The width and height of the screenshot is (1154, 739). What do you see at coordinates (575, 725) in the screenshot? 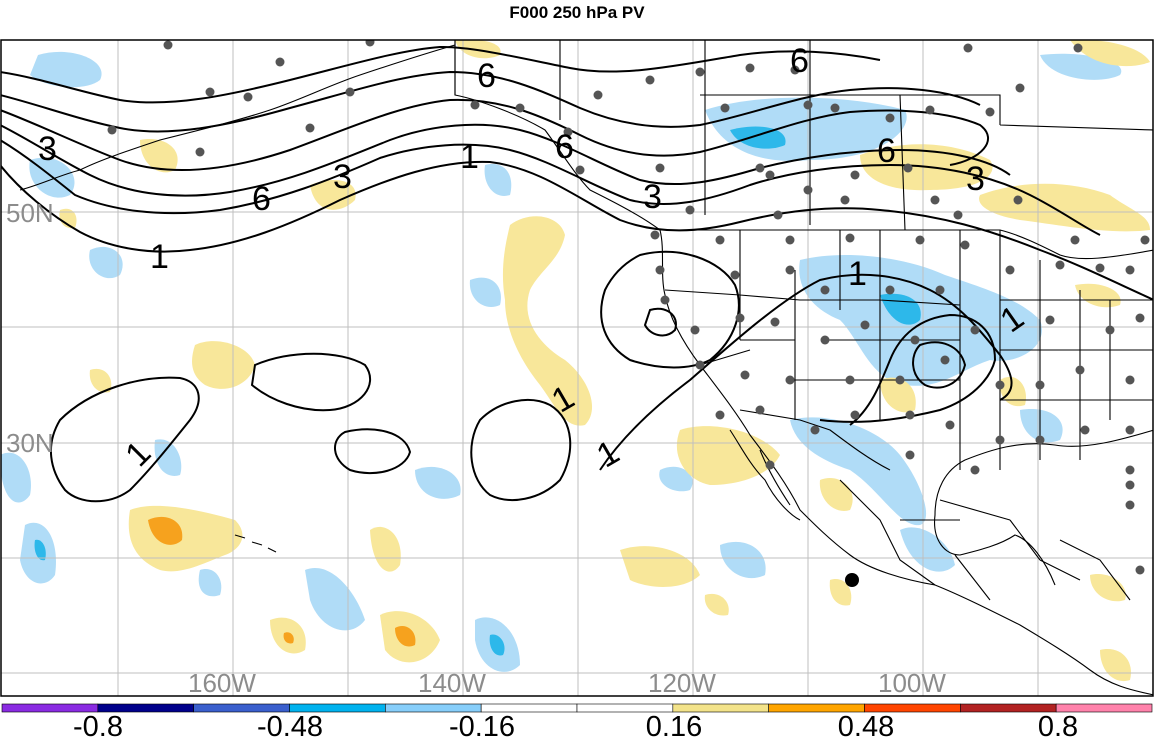
I see `colorbar-labels: -0.8 -0.48 -0.16 0.16 0.48 0.8` at bounding box center [575, 725].